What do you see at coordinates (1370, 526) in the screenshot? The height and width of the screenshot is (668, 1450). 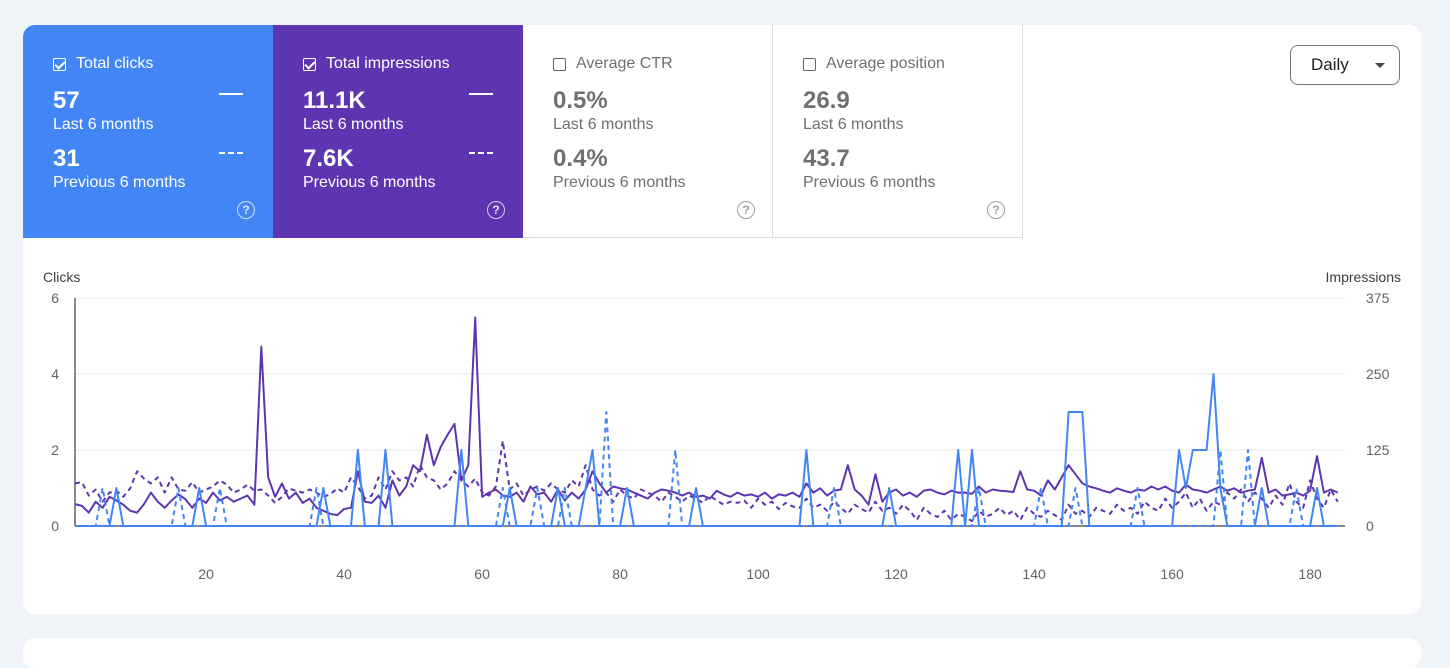 I see `y-right-tick-label: 0` at bounding box center [1370, 526].